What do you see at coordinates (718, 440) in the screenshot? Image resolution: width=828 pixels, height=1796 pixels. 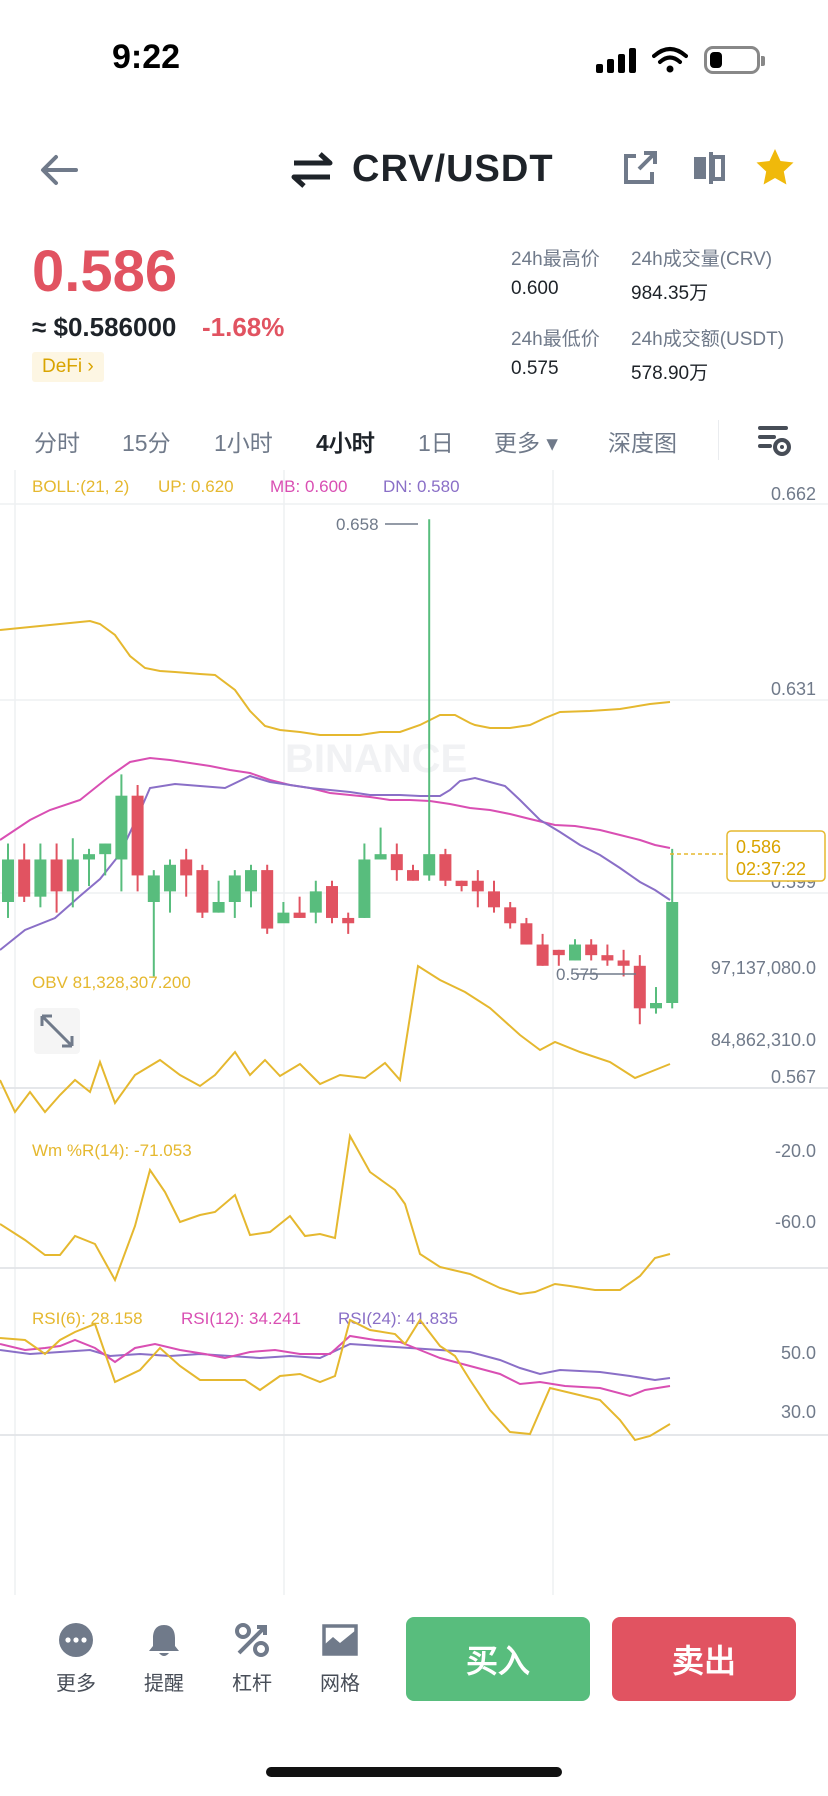 I see `tab-divider` at bounding box center [718, 440].